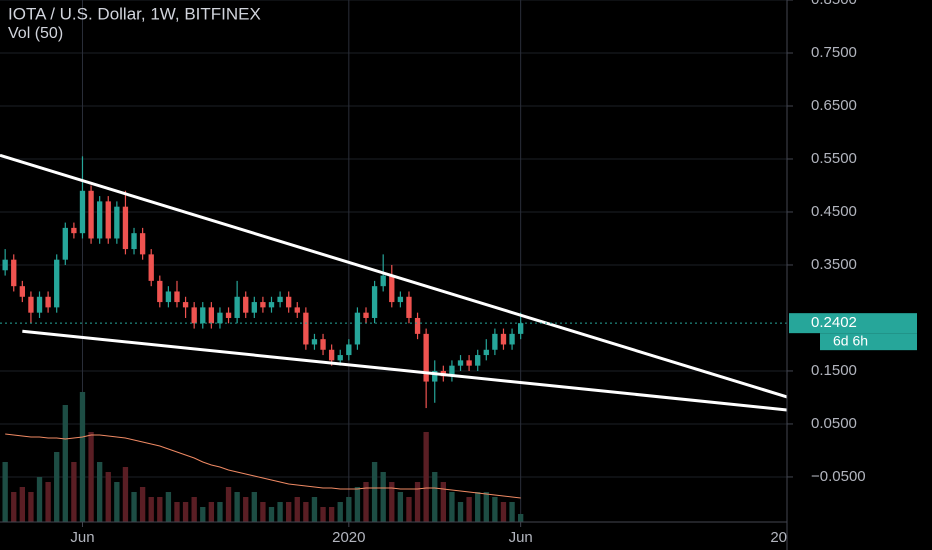 The height and width of the screenshot is (550, 932). Describe the element at coordinates (521, 537) in the screenshot. I see `x-tick-label: Jun` at that location.